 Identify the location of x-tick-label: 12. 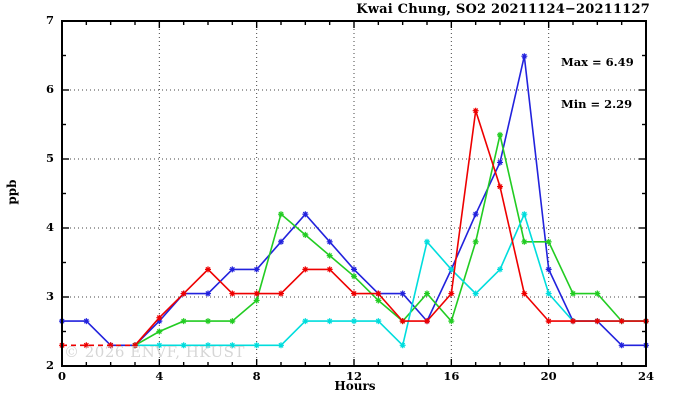
(353, 376).